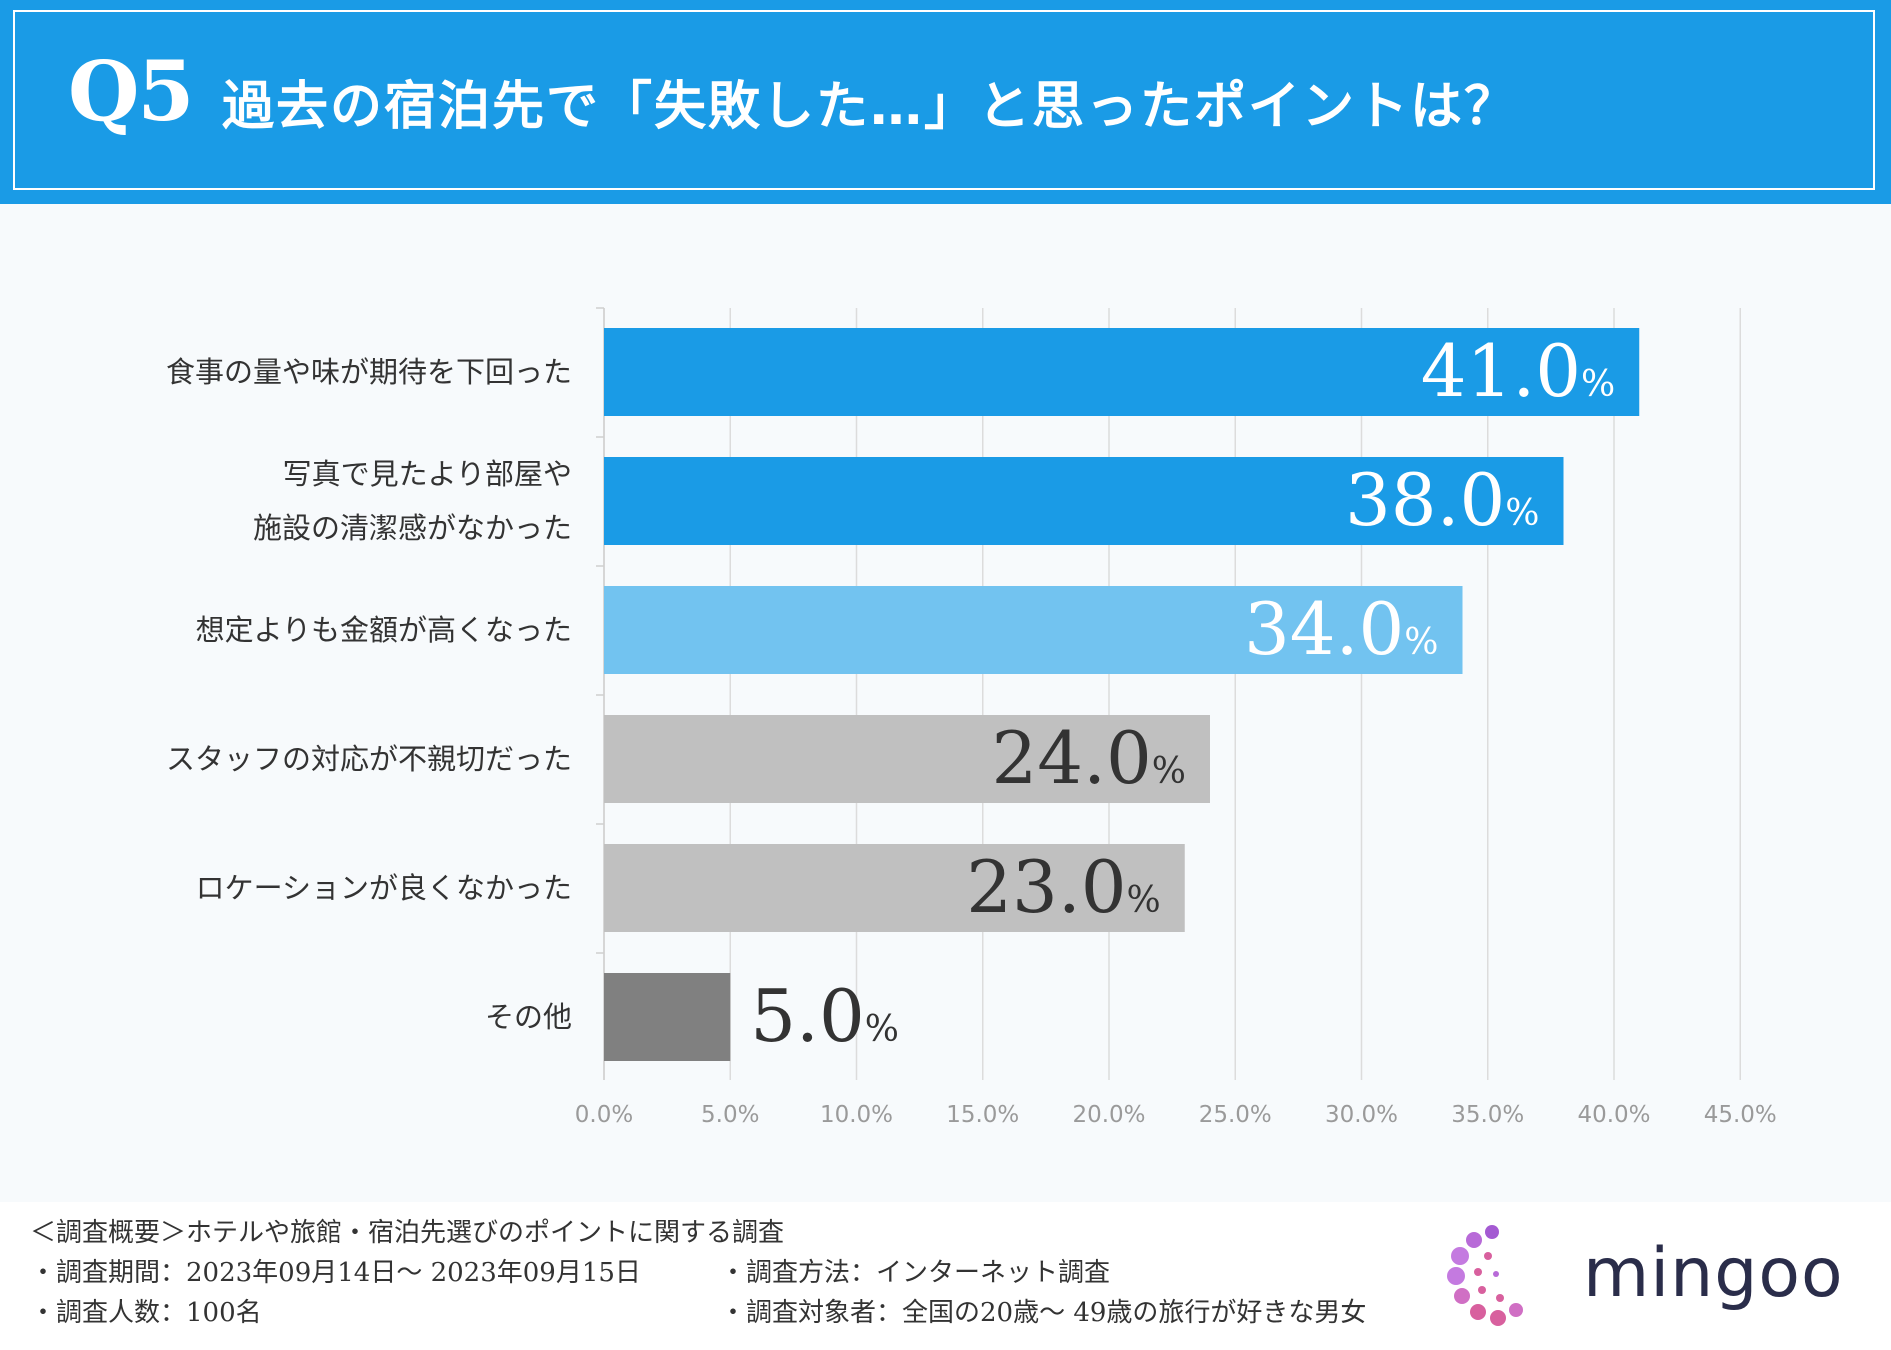  I want to click on category-label: ロケーションが良くなかった, so click(384, 888).